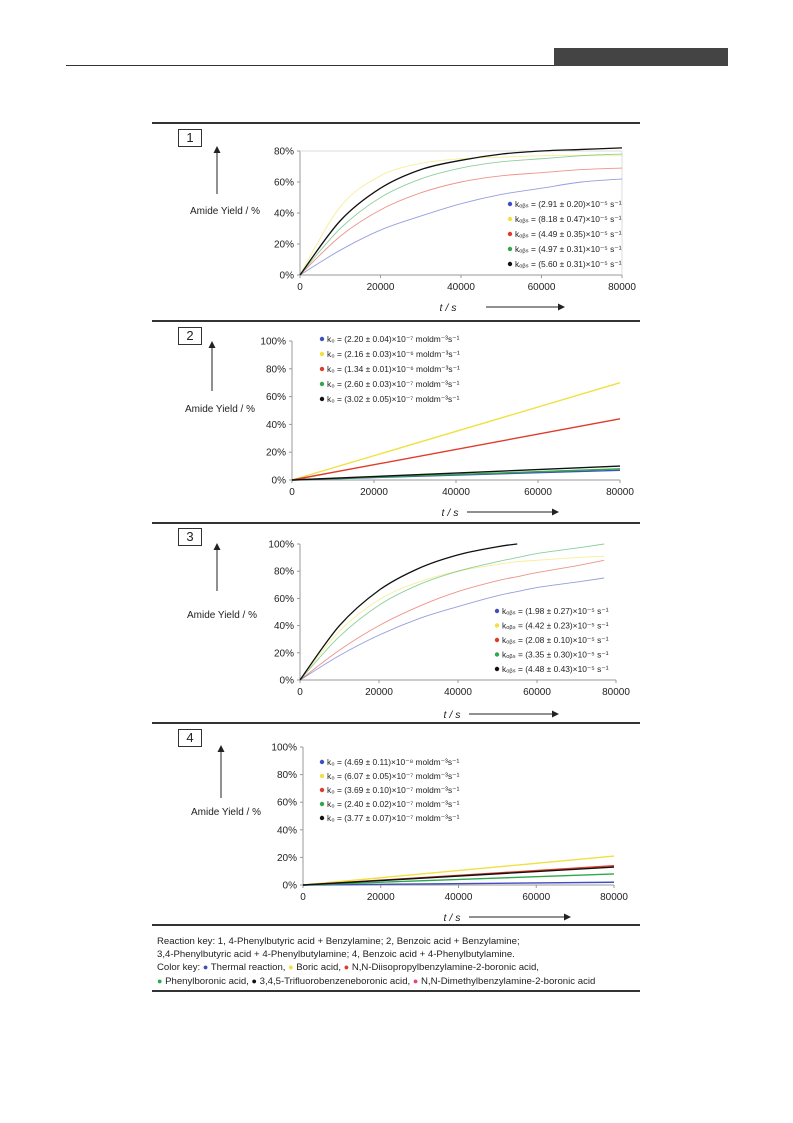 This screenshot has width=793, height=1123. What do you see at coordinates (248, 968) in the screenshot?
I see `key-thermal: Thermal reaction,` at bounding box center [248, 968].